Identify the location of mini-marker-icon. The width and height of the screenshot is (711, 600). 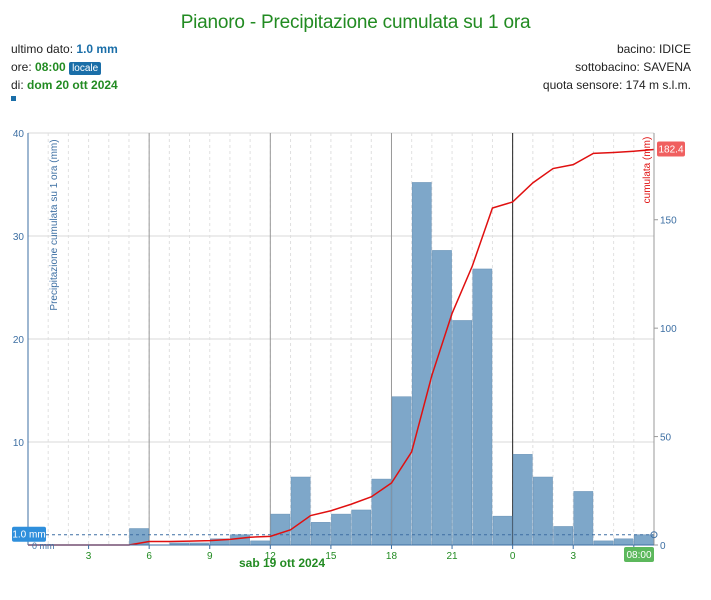
(13, 98).